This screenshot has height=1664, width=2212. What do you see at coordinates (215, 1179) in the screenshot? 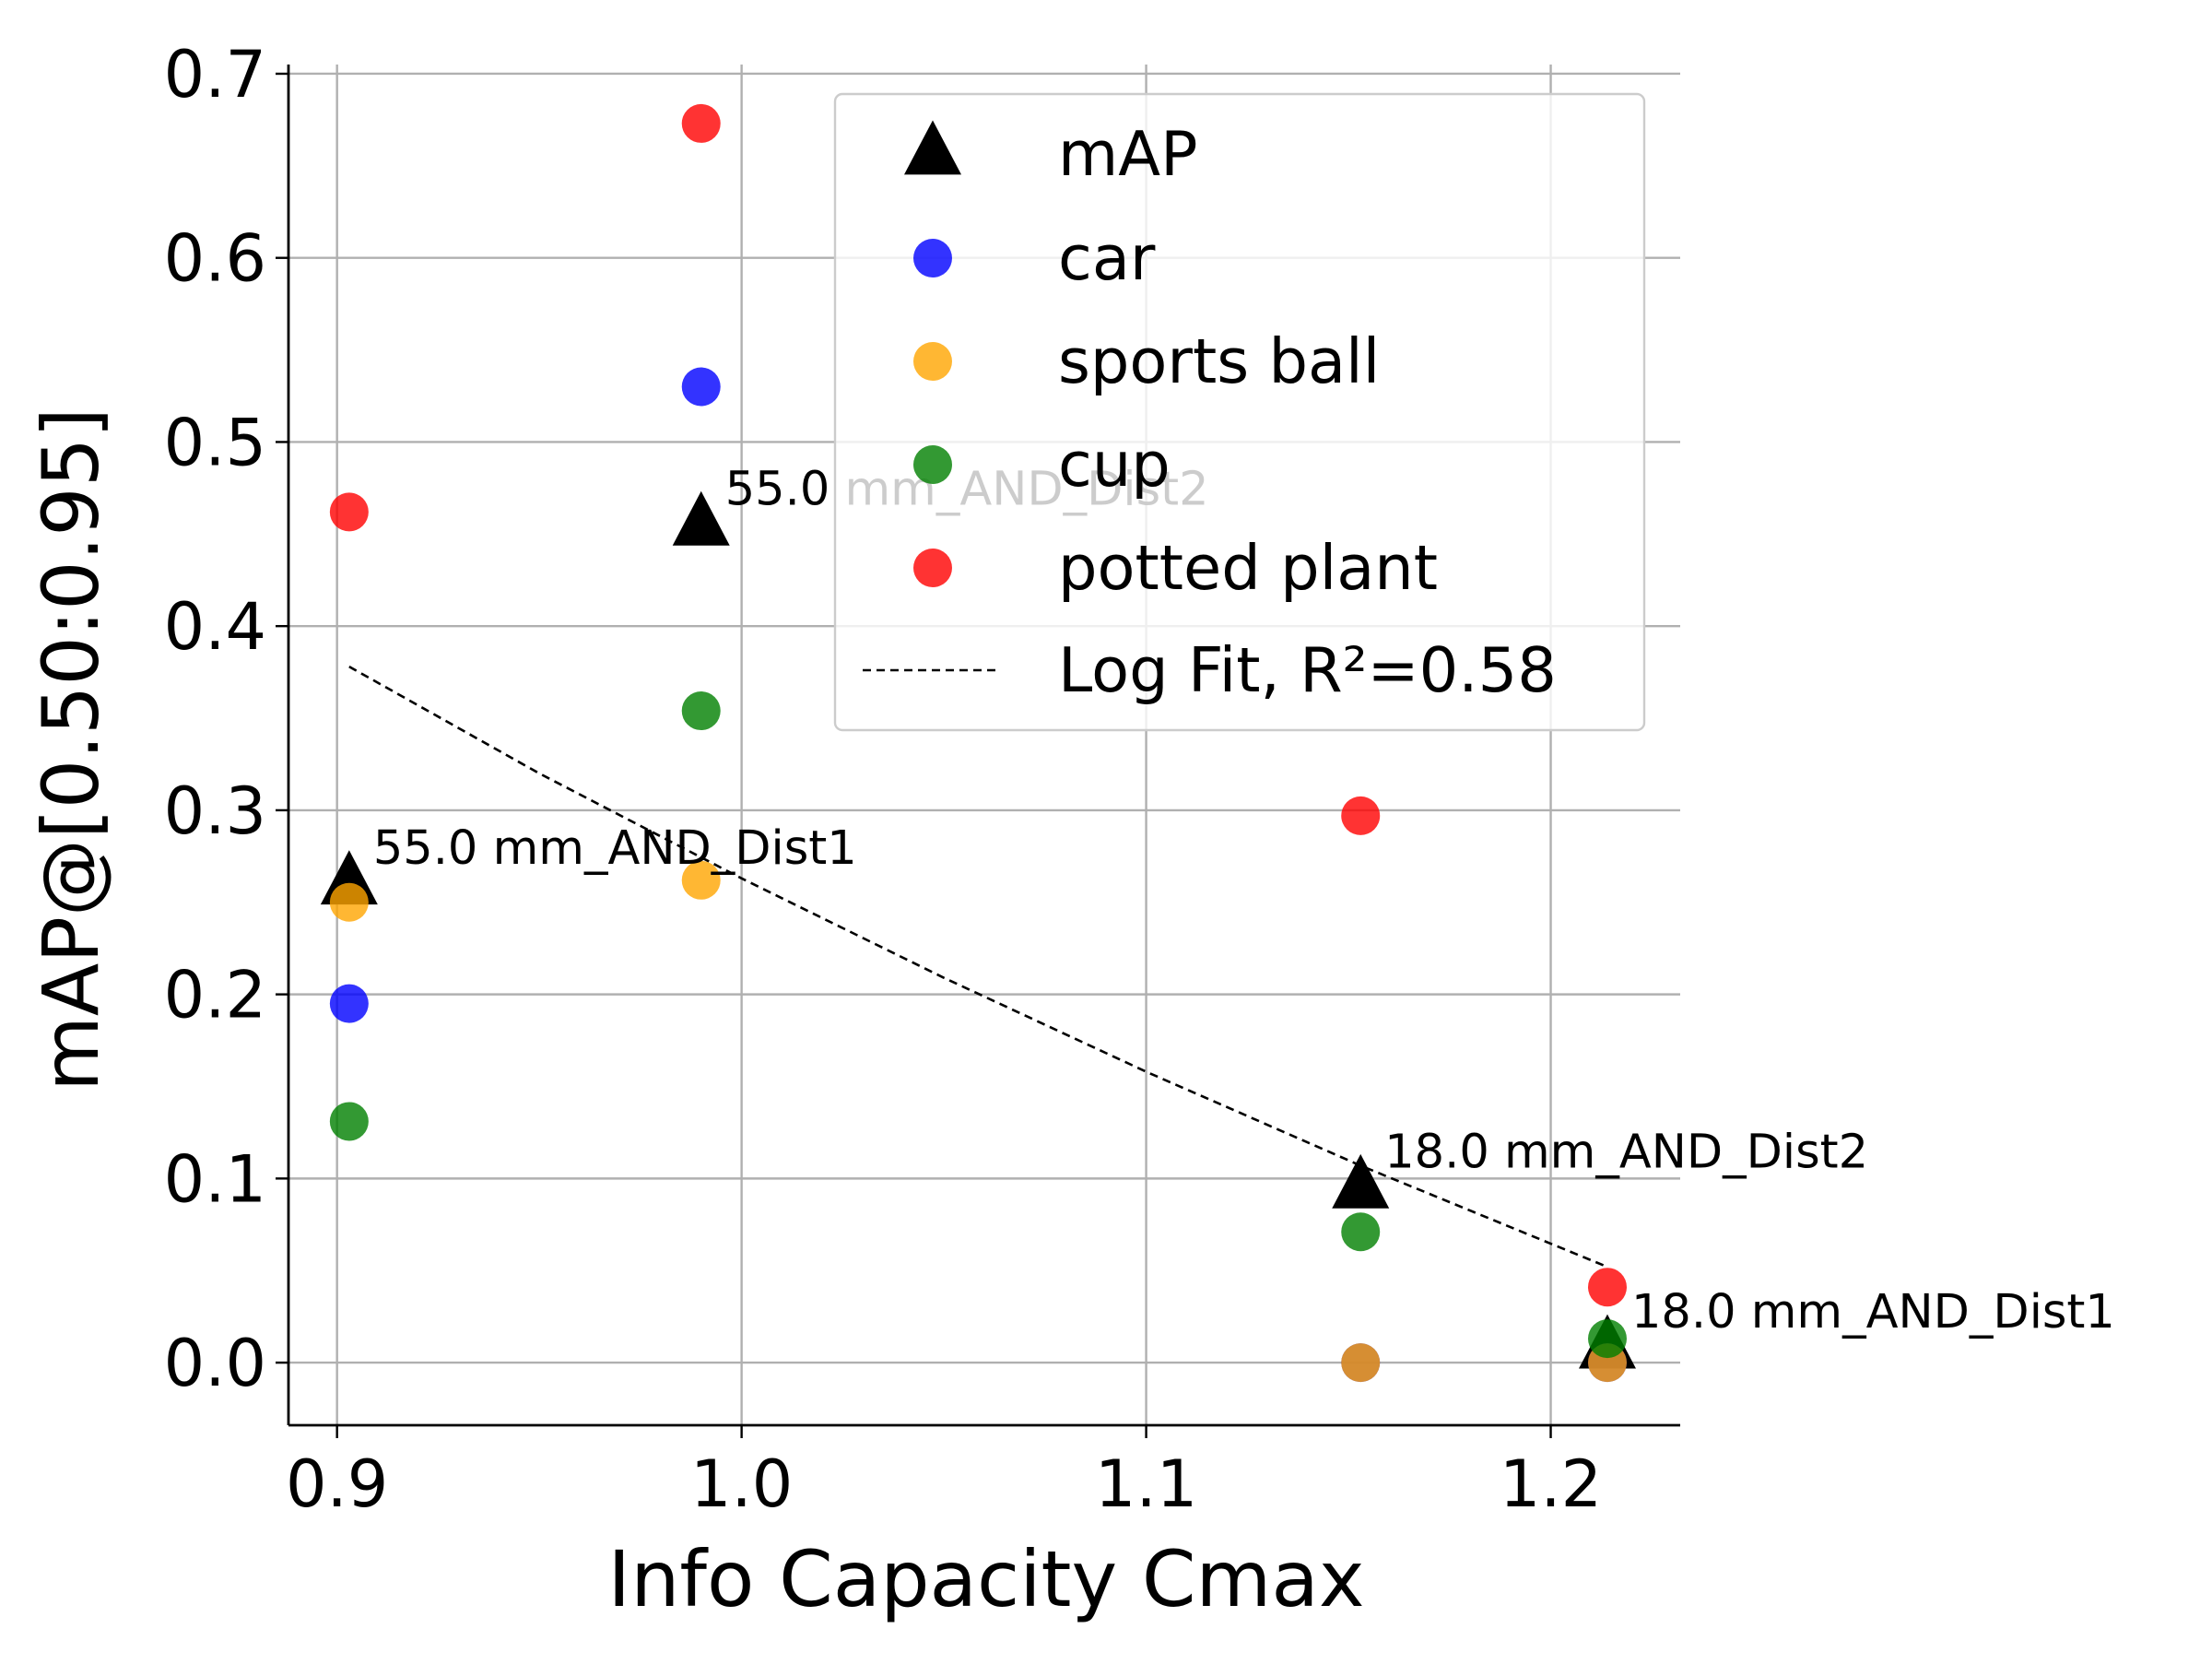
I see `y-tick-label: 0.1` at bounding box center [215, 1179].